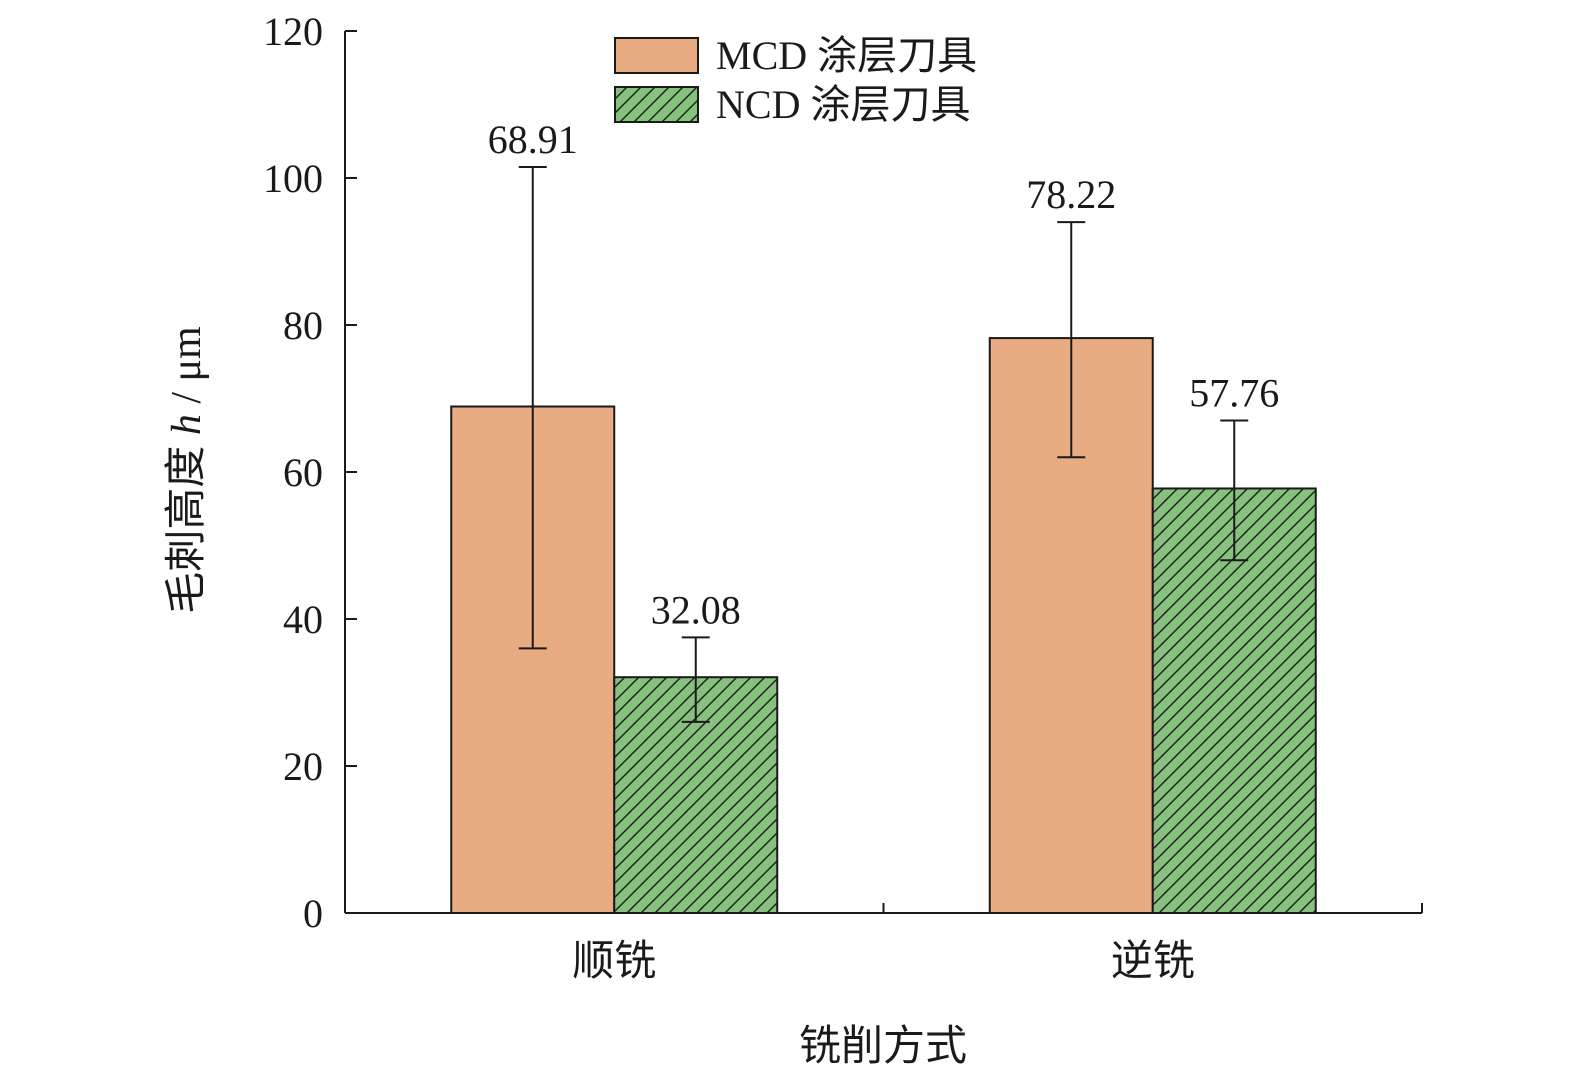 The image size is (1575, 1085). What do you see at coordinates (533, 139) in the screenshot?
I see `data-label: 68.91` at bounding box center [533, 139].